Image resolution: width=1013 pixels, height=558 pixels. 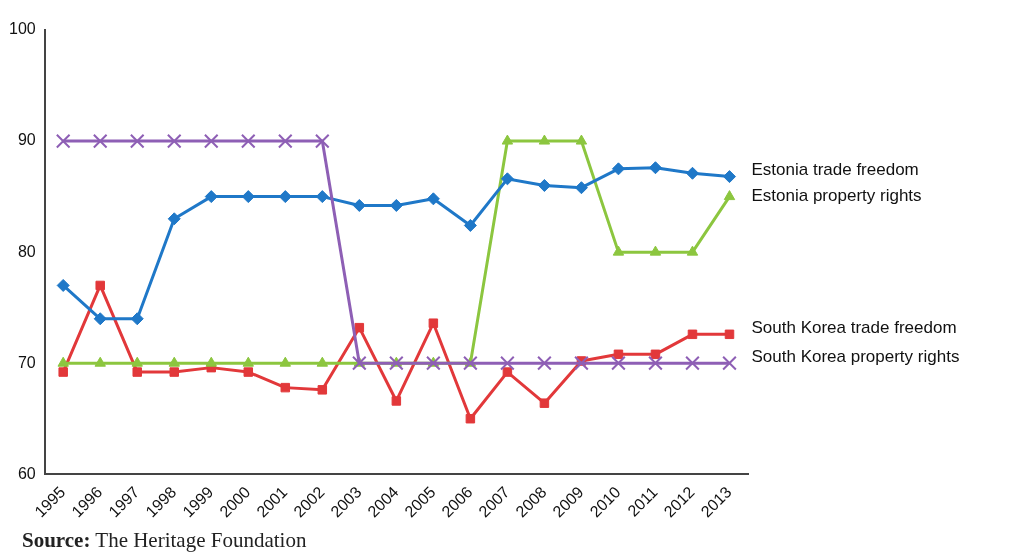 What do you see at coordinates (26, 251) in the screenshot?
I see `y-tick-label: 80` at bounding box center [26, 251].